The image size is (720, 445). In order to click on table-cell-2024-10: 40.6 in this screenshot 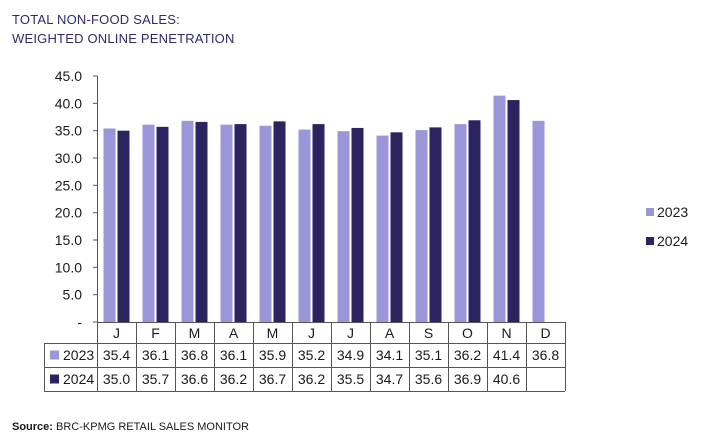, I will do `click(506, 379)`.